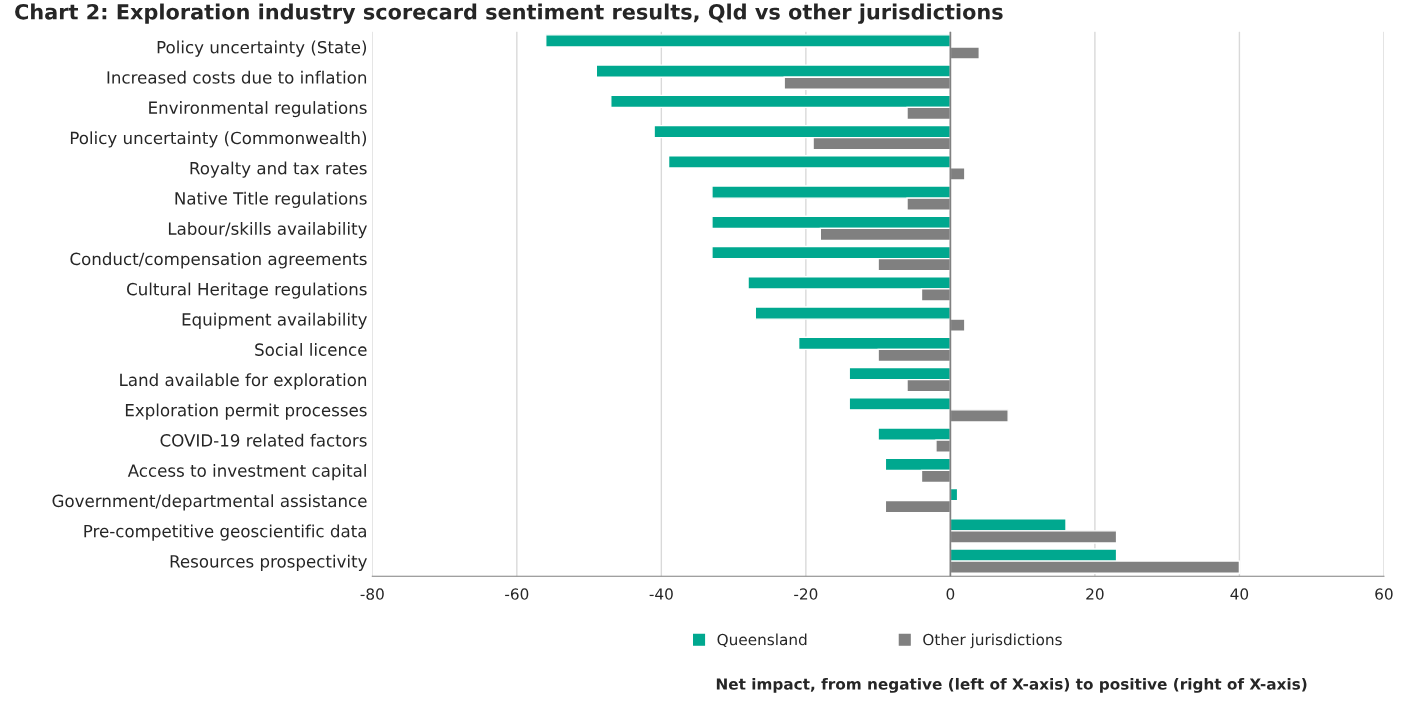 The image size is (1405, 707). What do you see at coordinates (274, 320) in the screenshot?
I see `y-tick-label: Equipment availability` at bounding box center [274, 320].